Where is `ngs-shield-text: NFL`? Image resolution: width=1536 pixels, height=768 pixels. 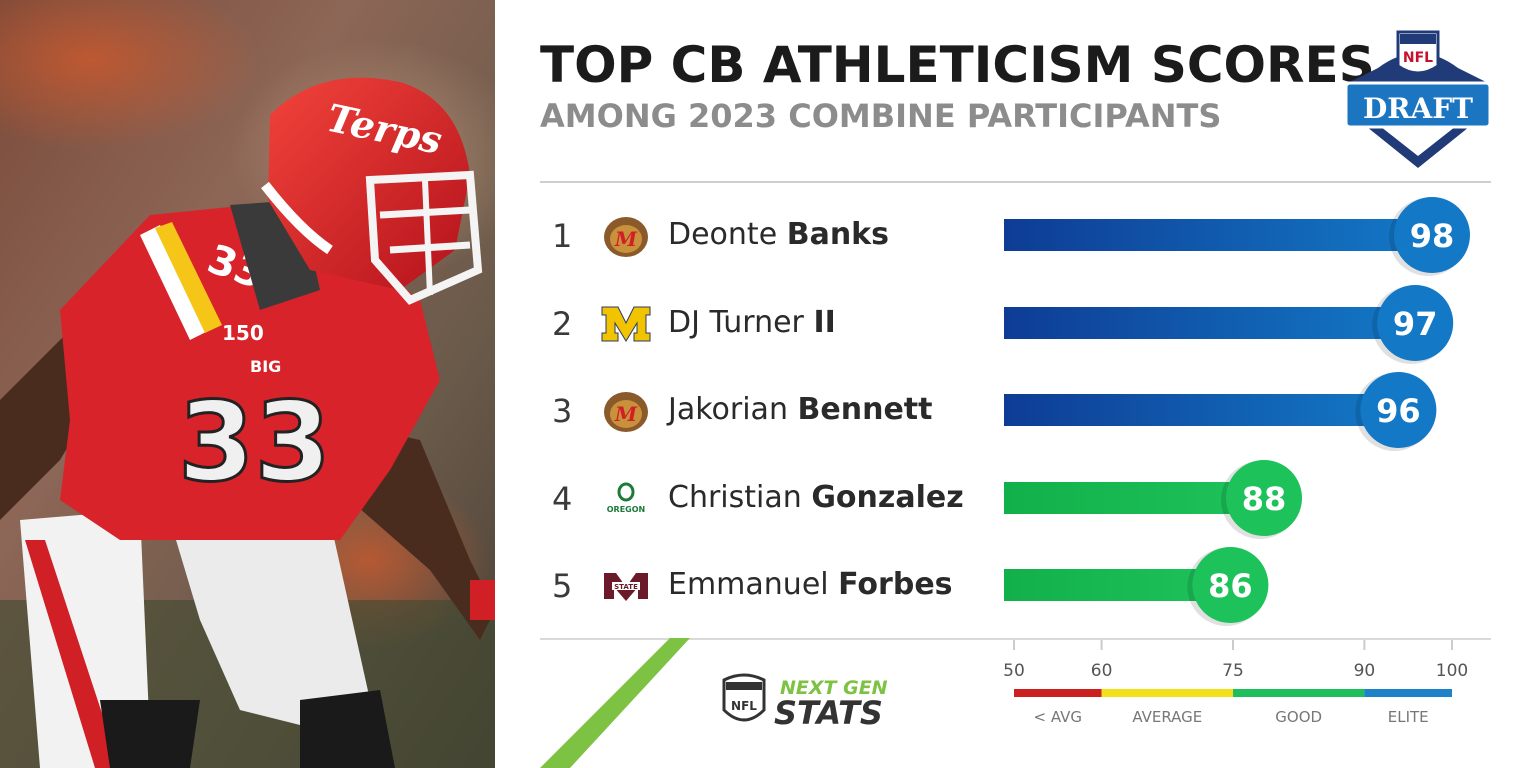
ngs-shield-text: NFL is located at coordinates (744, 706).